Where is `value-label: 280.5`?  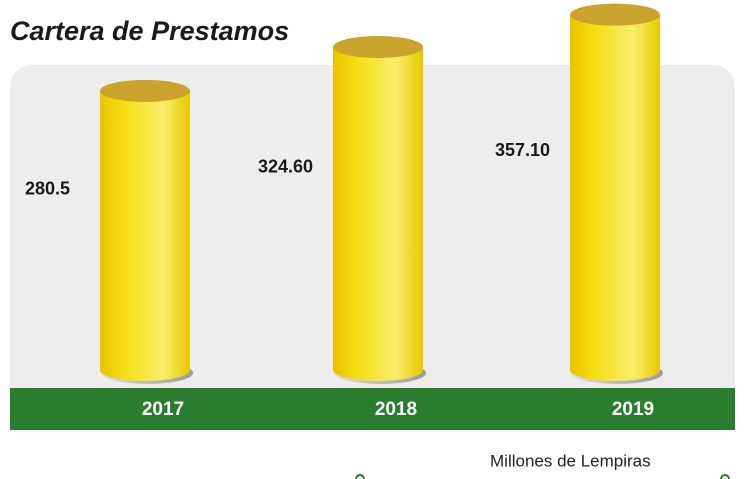
value-label: 280.5 is located at coordinates (47, 189).